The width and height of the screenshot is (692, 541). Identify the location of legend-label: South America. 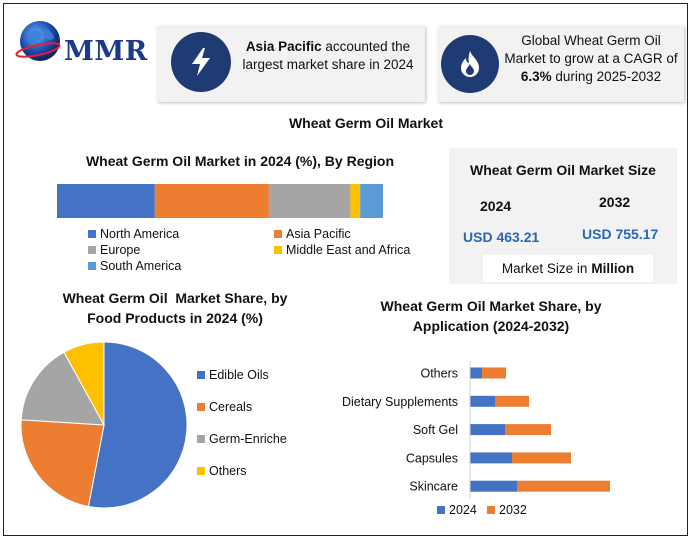
(141, 266).